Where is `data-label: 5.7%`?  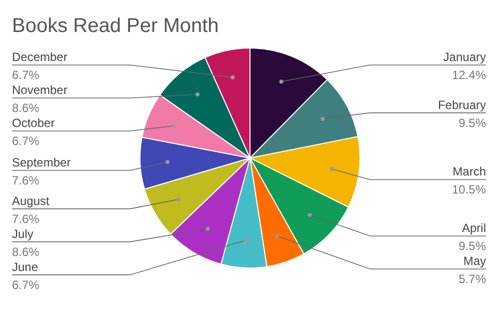
data-label: 5.7% is located at coordinates (472, 279).